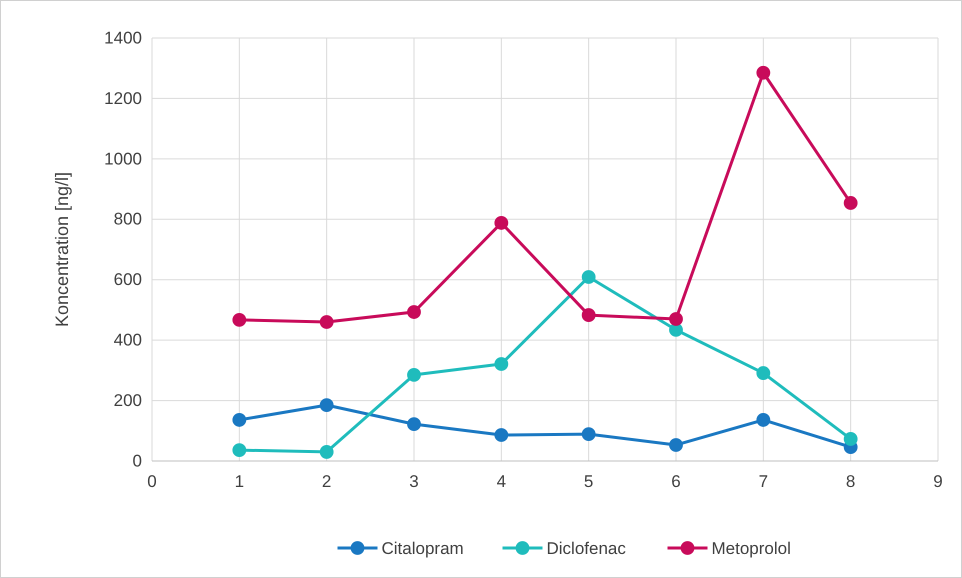  Describe the element at coordinates (62, 250) in the screenshot. I see `y-axis-title: Koncentration [ng/l]` at that location.